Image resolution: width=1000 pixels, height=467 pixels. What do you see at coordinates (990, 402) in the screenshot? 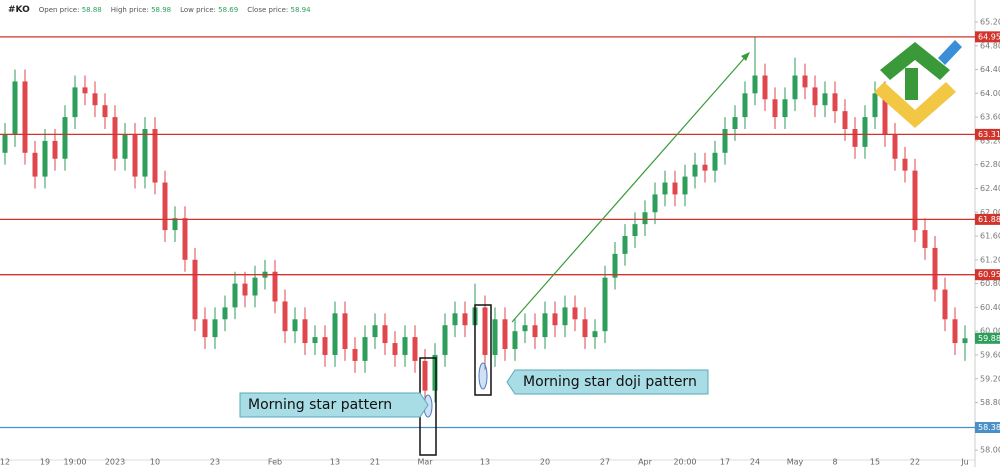
I see `y-tick-label: 58.80` at bounding box center [990, 402].